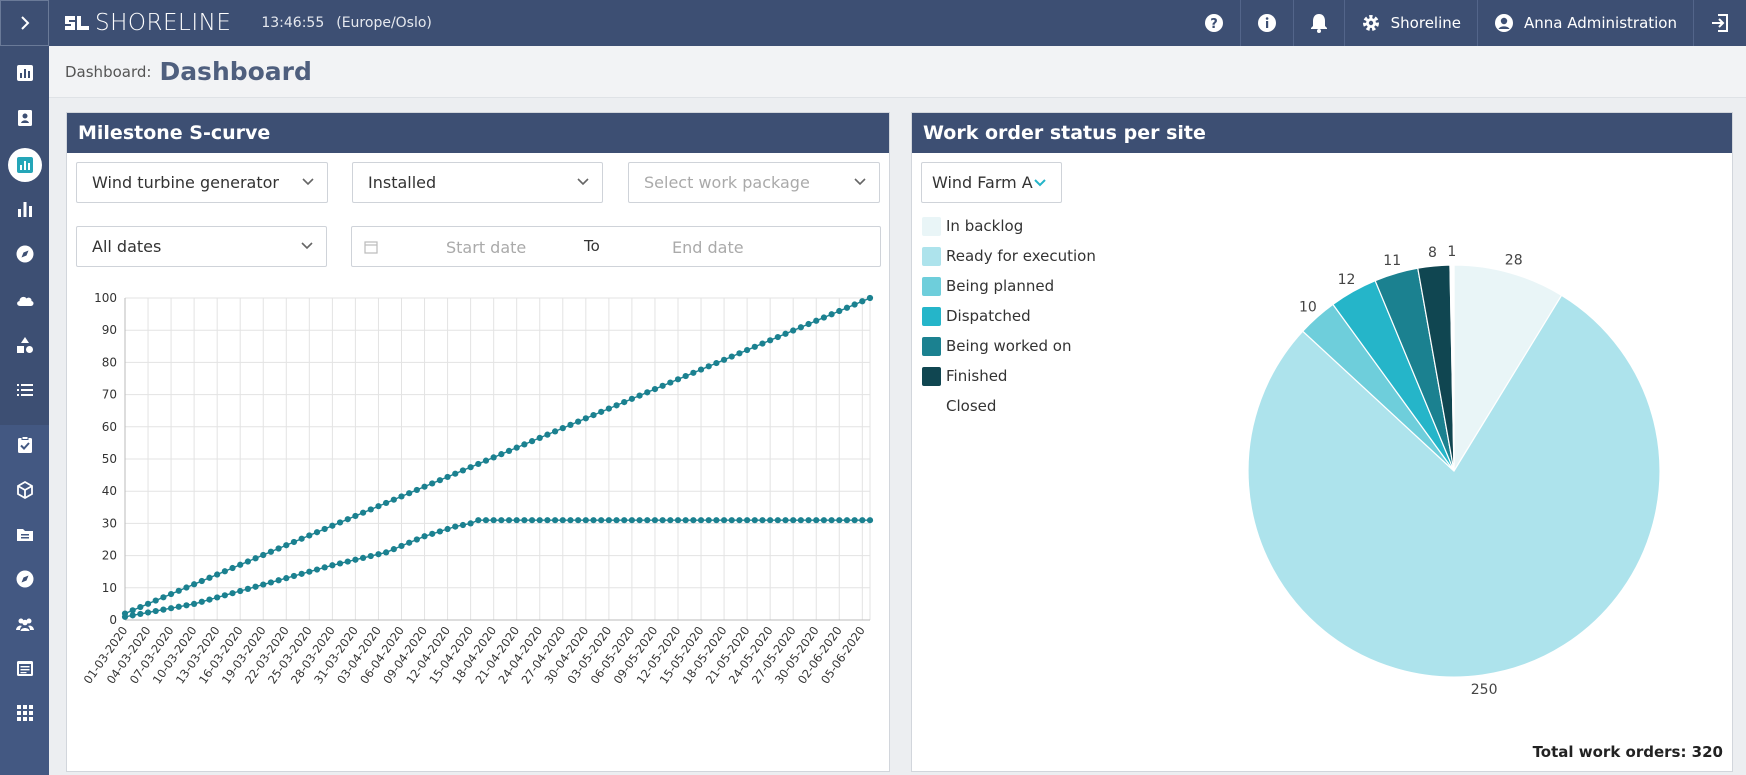 The image size is (1746, 775). Describe the element at coordinates (1425, 23) in the screenshot. I see `tenant-name: Shoreline` at that location.